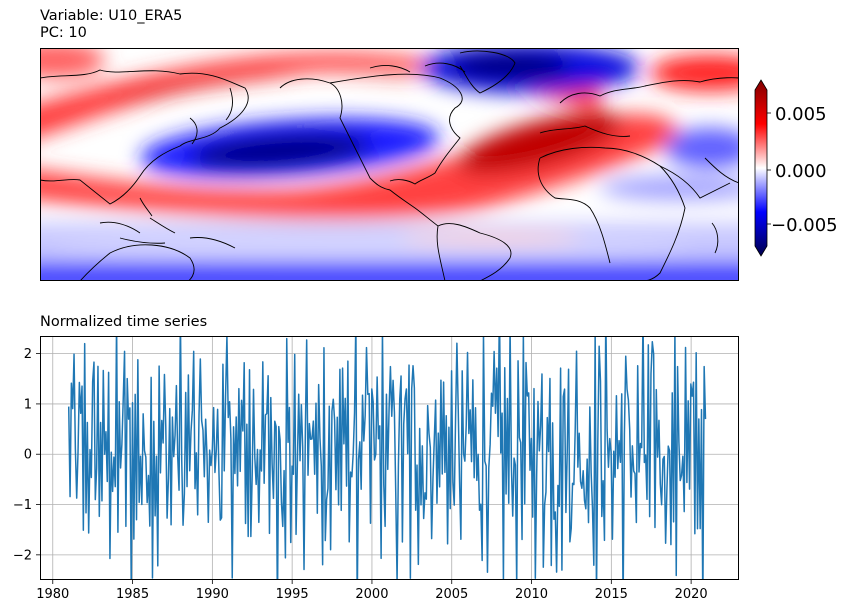 The image size is (858, 615). I want to click on x-tick-label: 2005, so click(451, 594).